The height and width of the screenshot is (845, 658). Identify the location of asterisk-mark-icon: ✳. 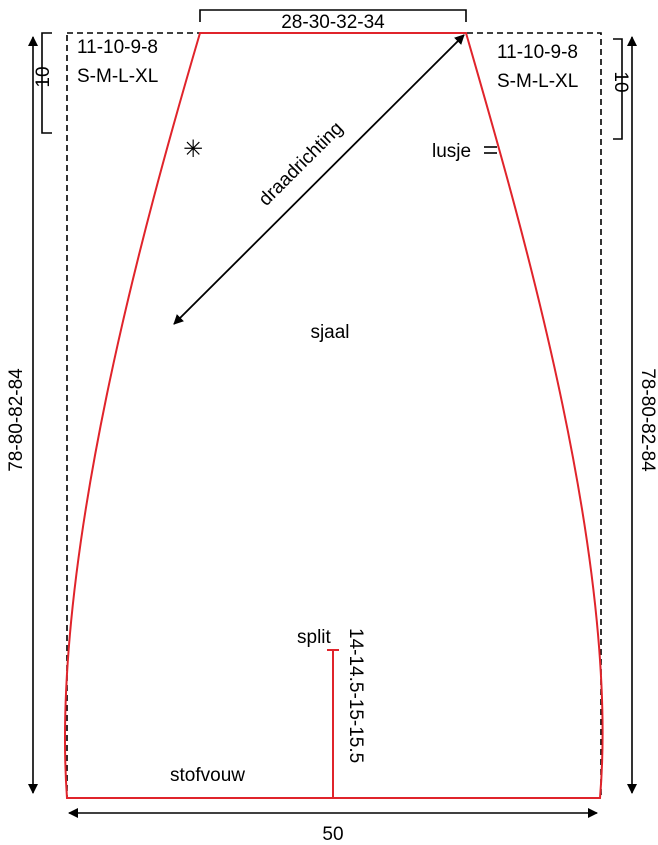
(193, 149).